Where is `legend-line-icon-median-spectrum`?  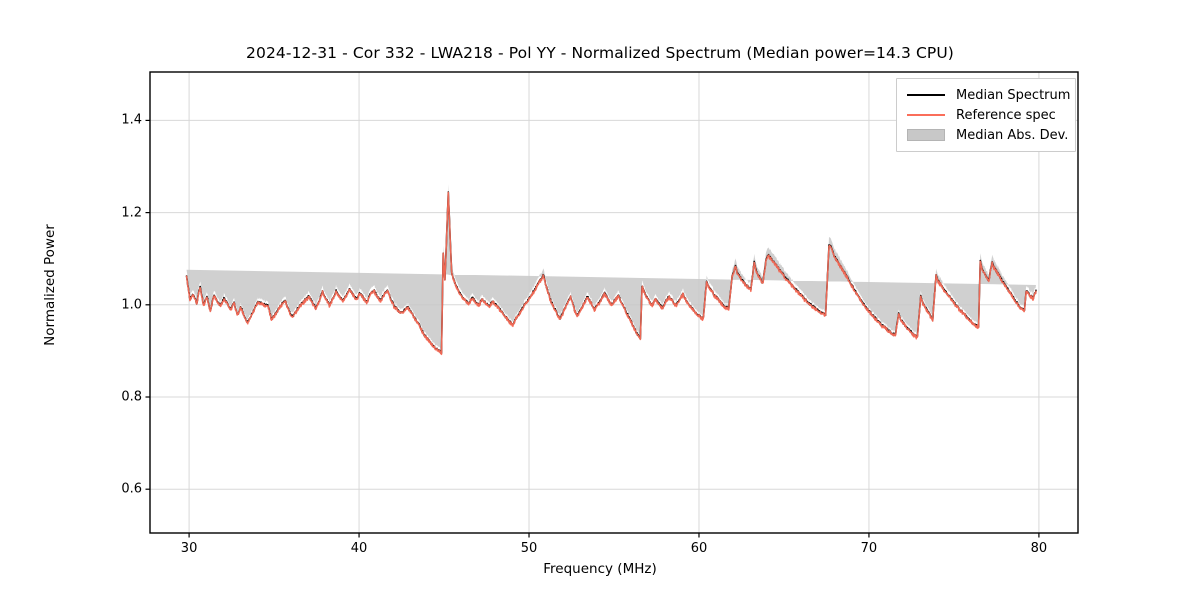
legend-line-icon-median-spectrum is located at coordinates (926, 95).